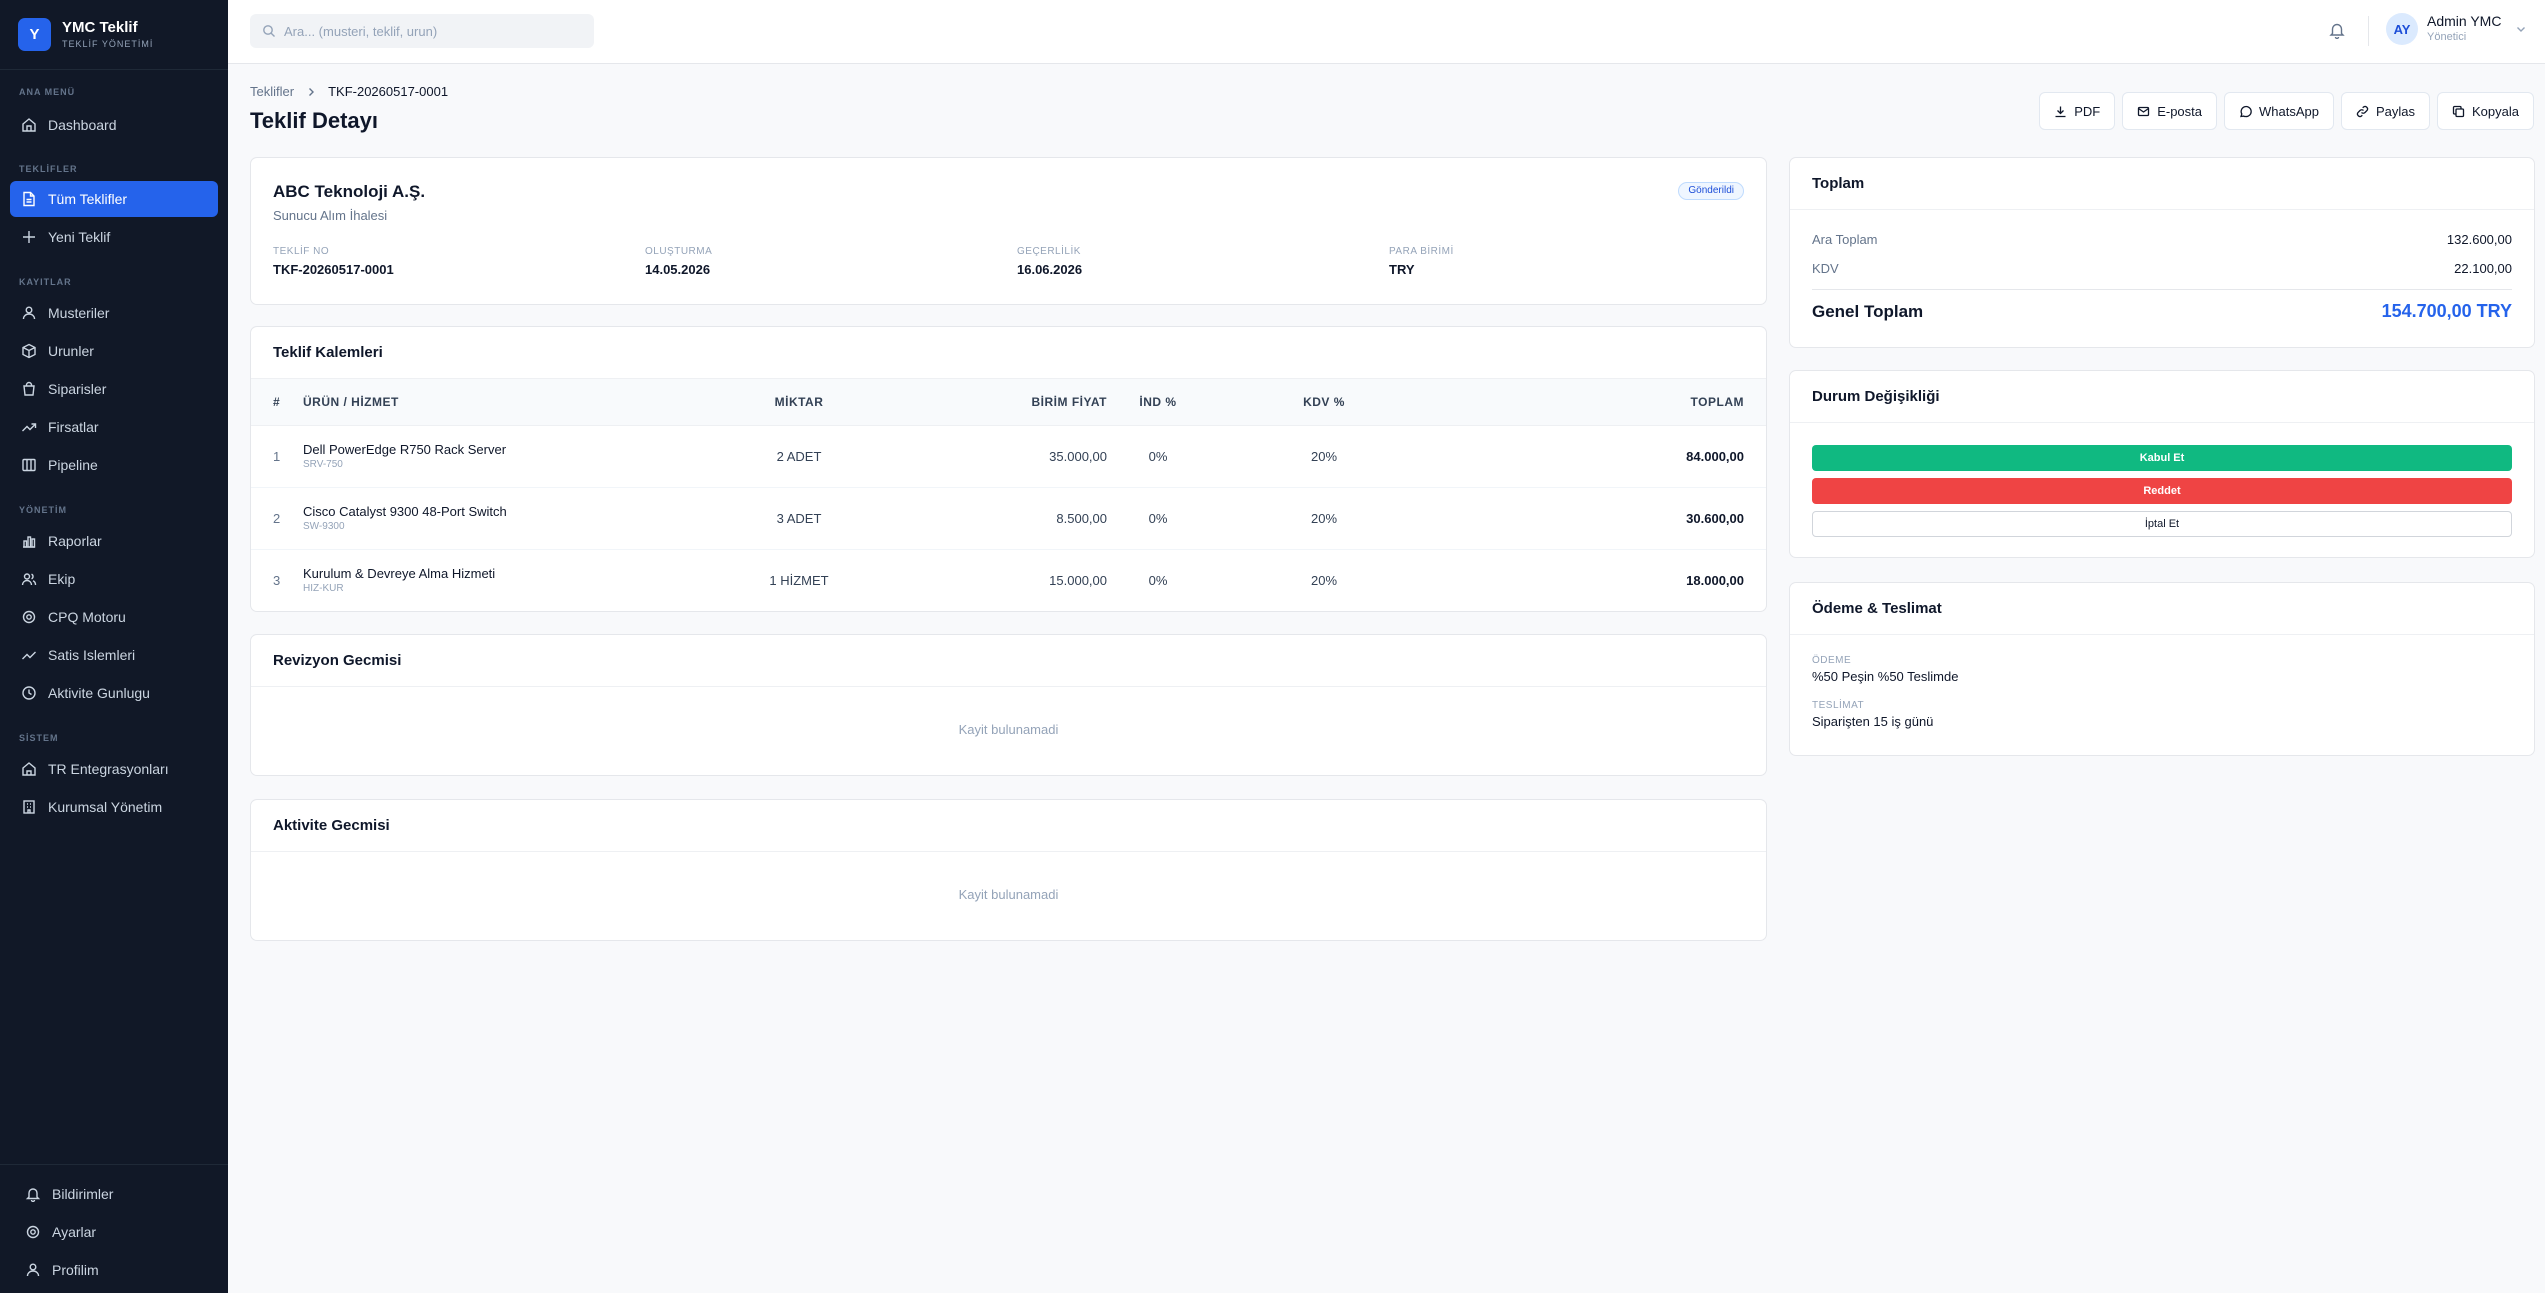  What do you see at coordinates (29, 427) in the screenshot?
I see `trending-up-icon` at bounding box center [29, 427].